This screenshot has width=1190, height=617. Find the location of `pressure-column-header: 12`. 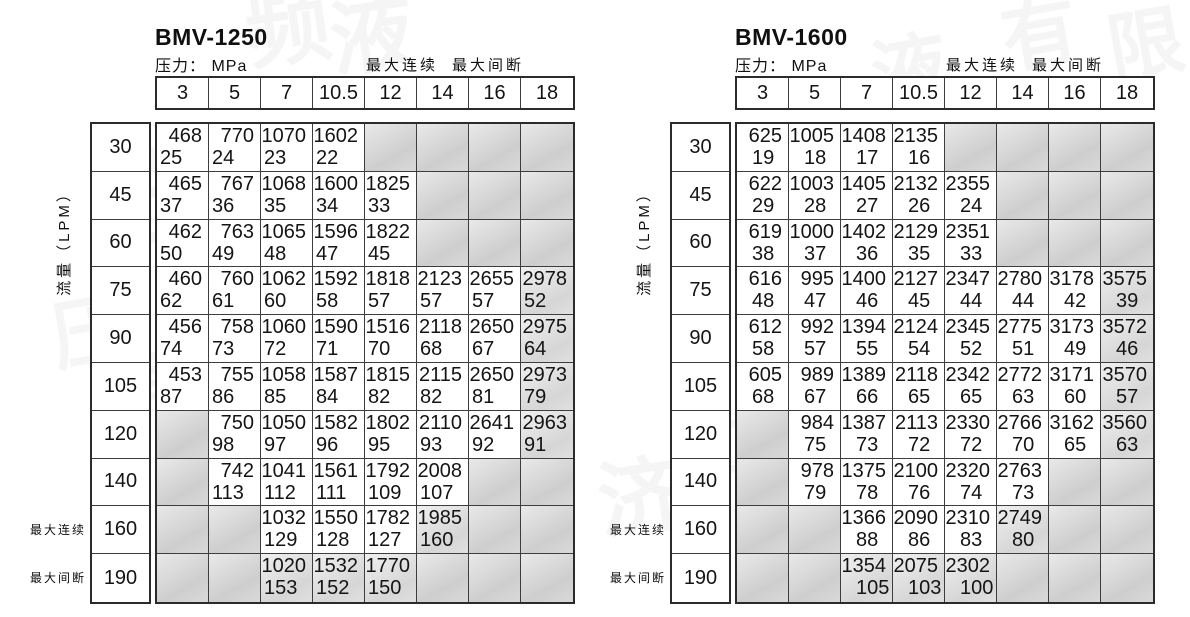

pressure-column-header: 12 is located at coordinates (971, 93).